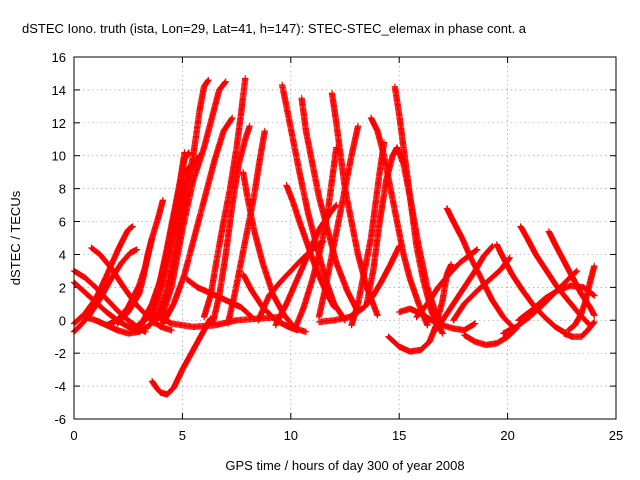  What do you see at coordinates (59, 123) in the screenshot?
I see `y-tick-label: 12` at bounding box center [59, 123].